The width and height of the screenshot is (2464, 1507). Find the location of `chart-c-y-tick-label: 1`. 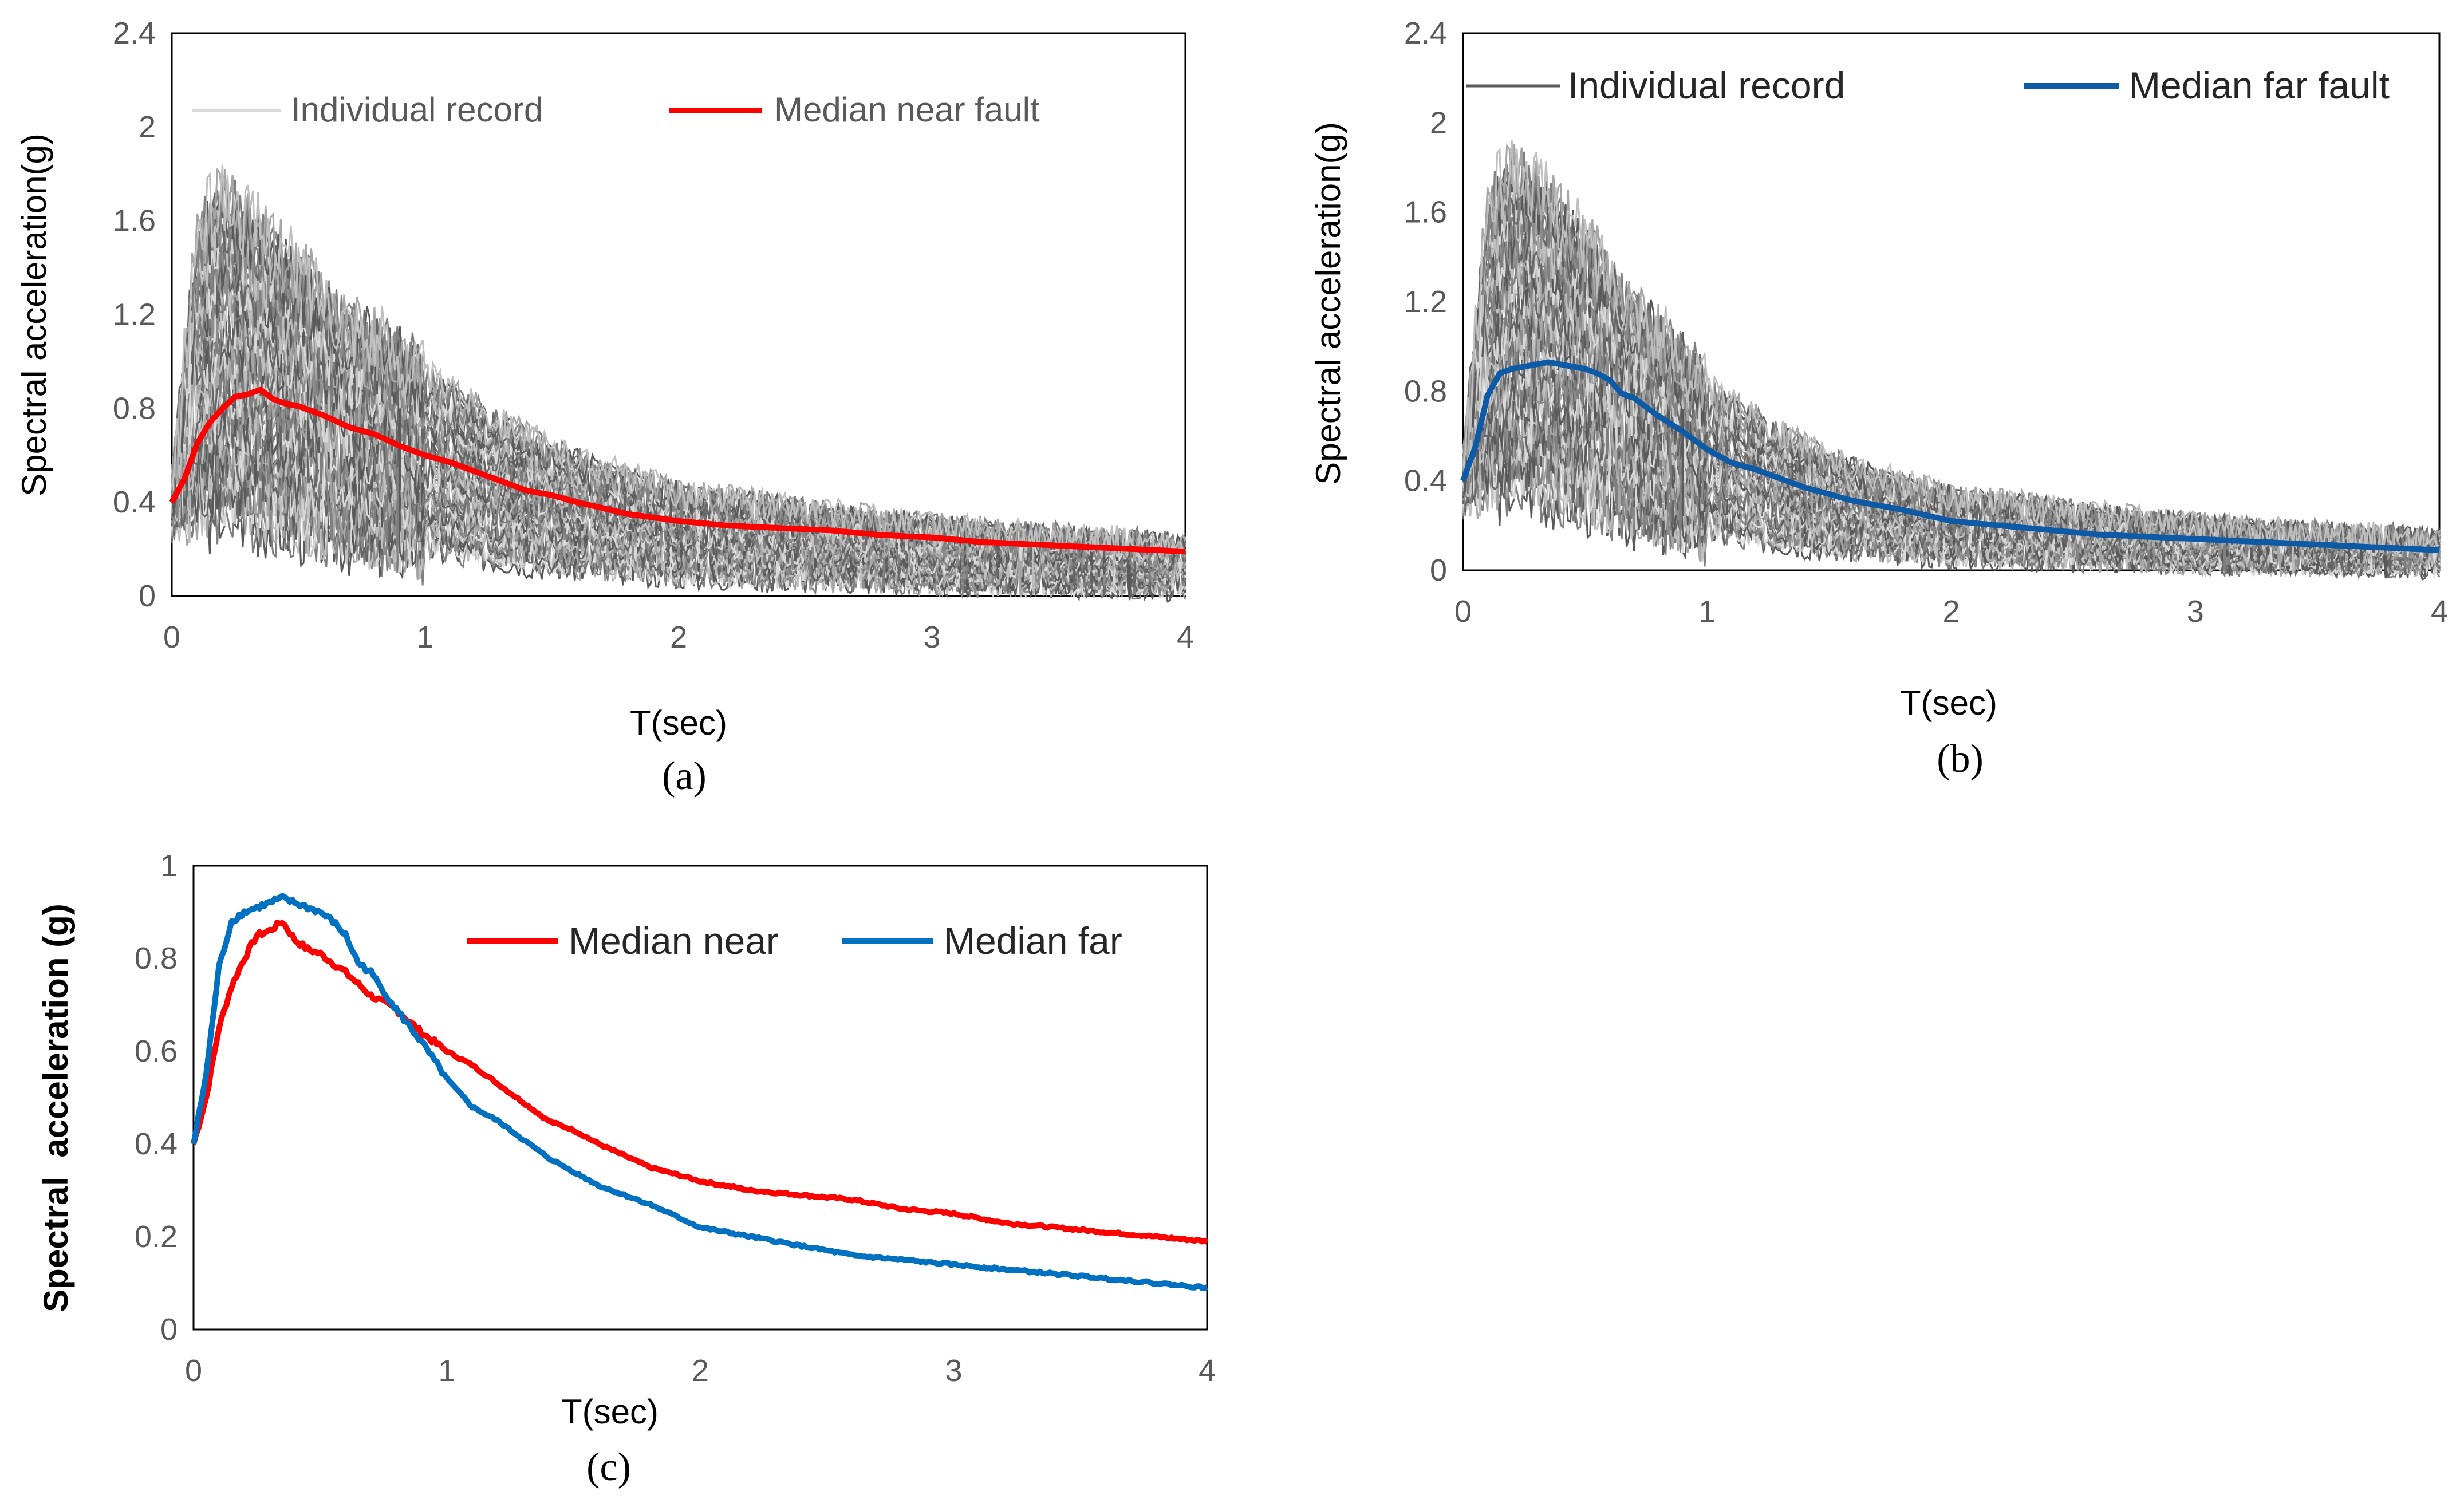

chart-c-y-tick-label: 1 is located at coordinates (169, 866).